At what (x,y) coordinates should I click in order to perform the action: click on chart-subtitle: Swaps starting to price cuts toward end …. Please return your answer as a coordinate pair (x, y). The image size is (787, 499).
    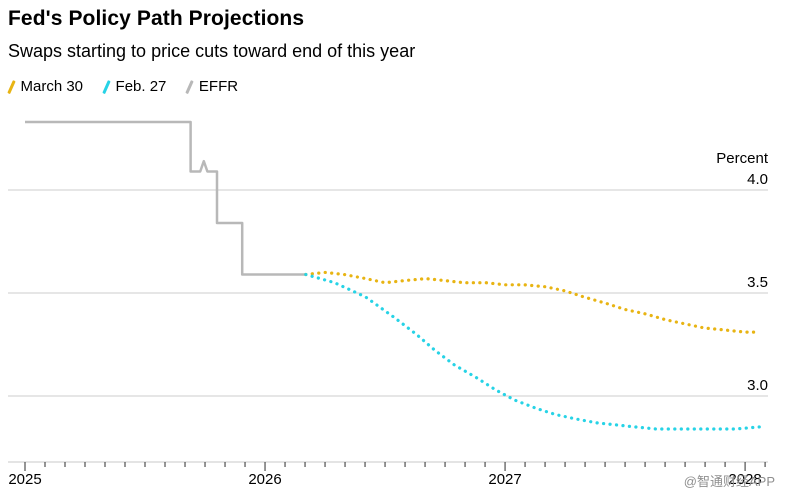
    Looking at the image, I should click on (212, 51).